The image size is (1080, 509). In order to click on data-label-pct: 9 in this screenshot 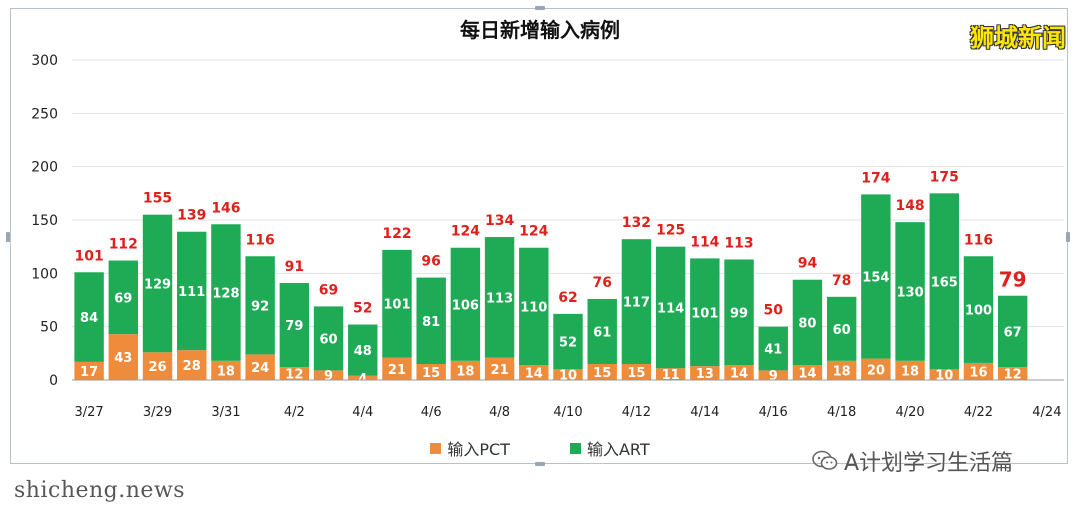, I will do `click(328, 376)`.